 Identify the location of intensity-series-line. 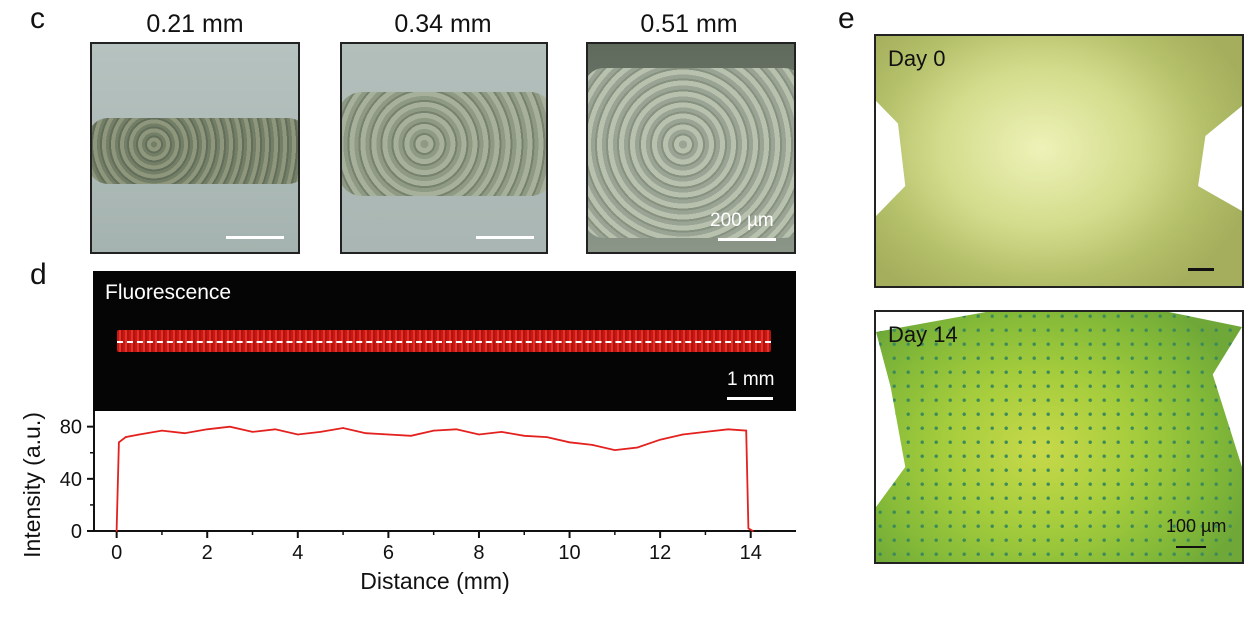
(434, 478).